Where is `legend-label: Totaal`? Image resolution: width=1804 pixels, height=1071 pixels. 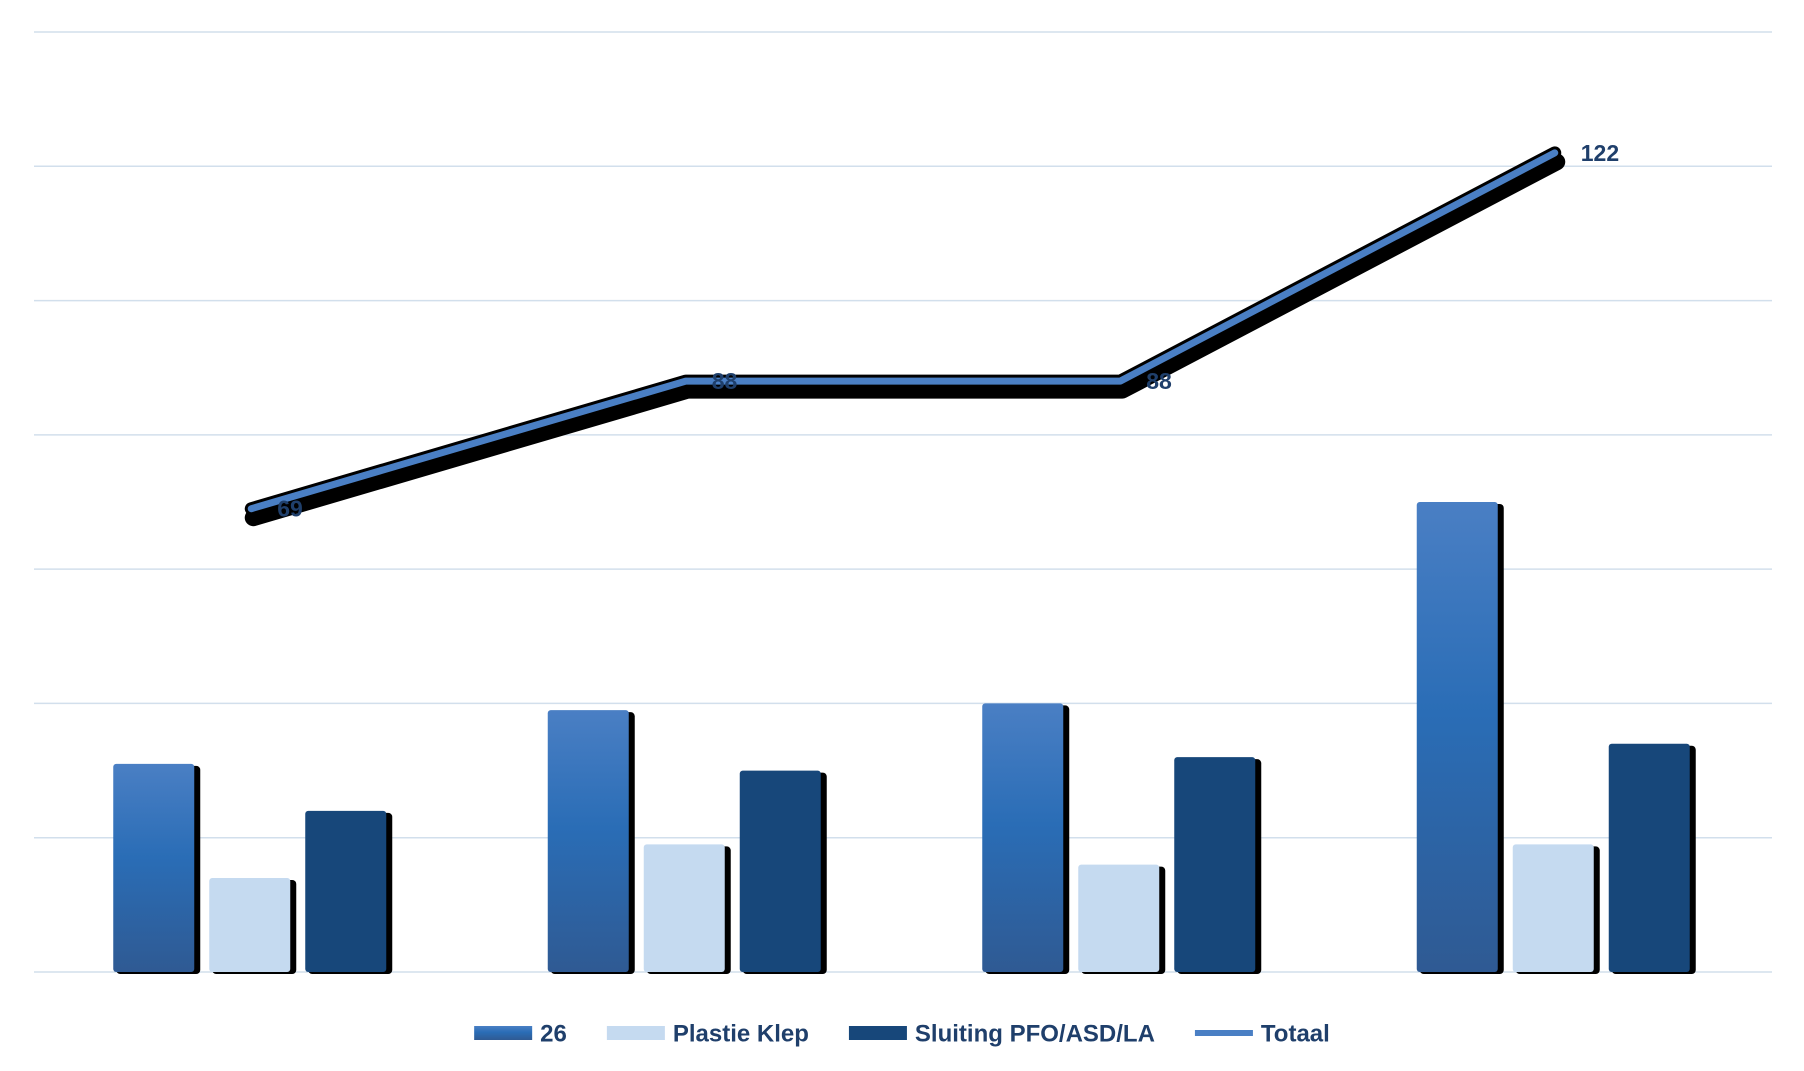 legend-label: Totaal is located at coordinates (1295, 1033).